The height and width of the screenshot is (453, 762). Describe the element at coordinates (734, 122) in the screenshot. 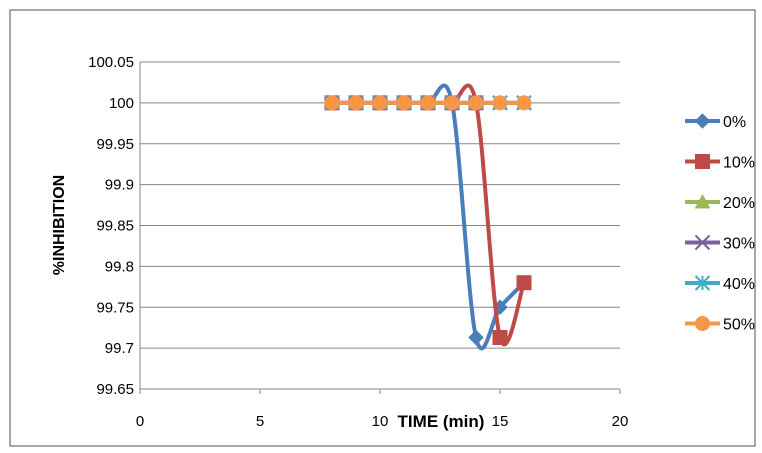

I see `legend-label: 0%` at that location.